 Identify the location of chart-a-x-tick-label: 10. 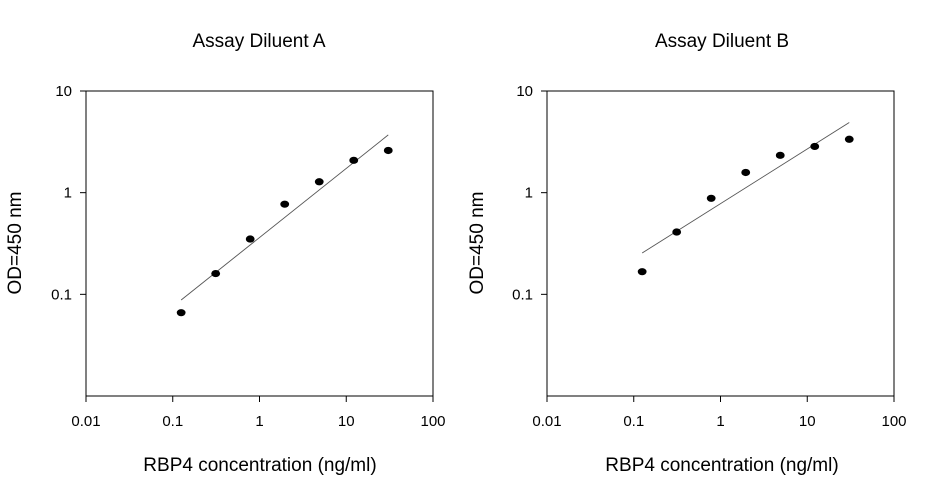
(346, 421).